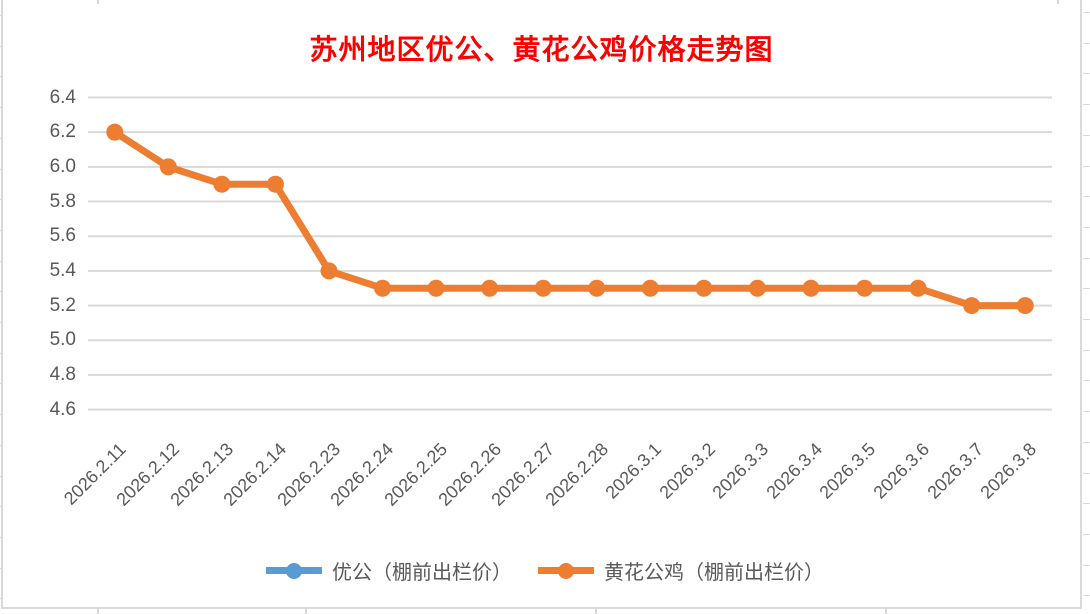 This screenshot has width=1090, height=614. Describe the element at coordinates (62, 166) in the screenshot. I see `y-tick-label: 6.0` at that location.